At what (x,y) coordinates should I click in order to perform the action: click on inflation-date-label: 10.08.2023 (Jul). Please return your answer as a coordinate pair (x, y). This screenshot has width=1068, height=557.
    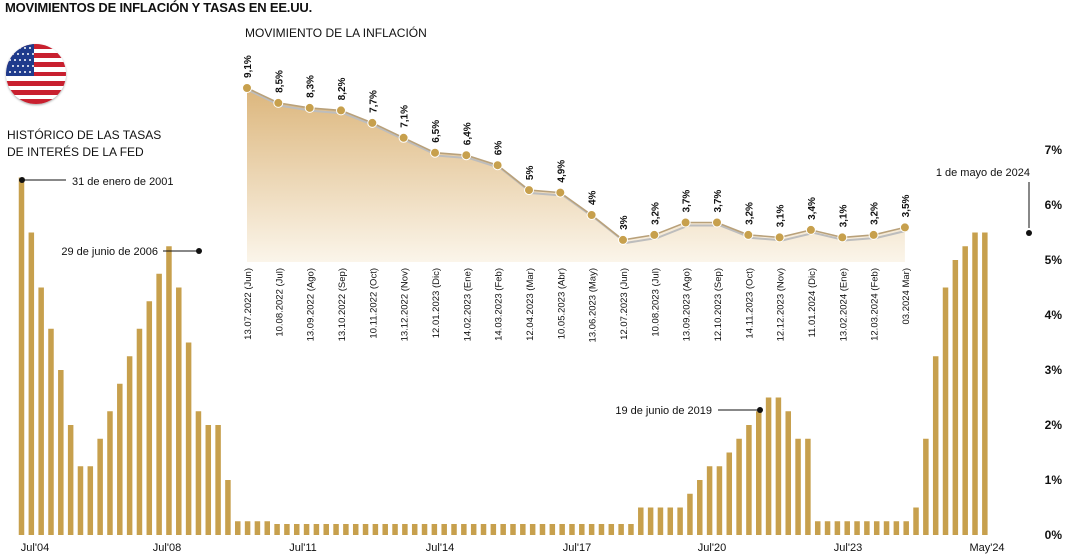
    Looking at the image, I should click on (655, 302).